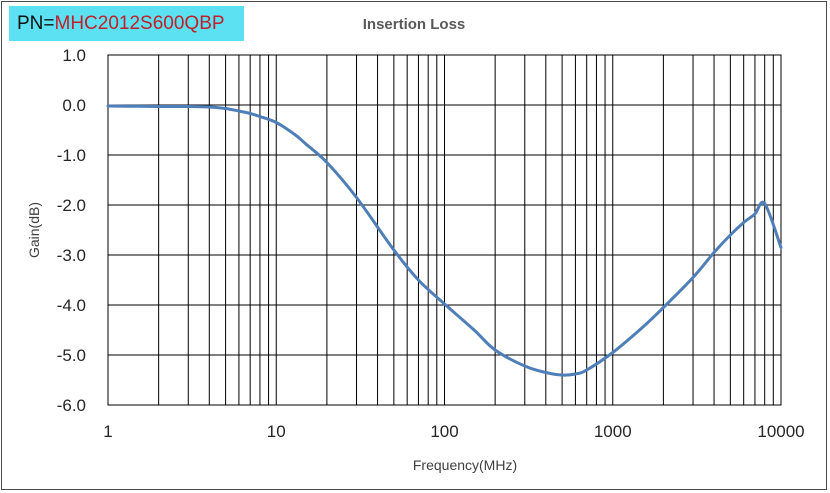 The height and width of the screenshot is (493, 830). What do you see at coordinates (613, 431) in the screenshot?
I see `x-tick-label: 1000` at bounding box center [613, 431].